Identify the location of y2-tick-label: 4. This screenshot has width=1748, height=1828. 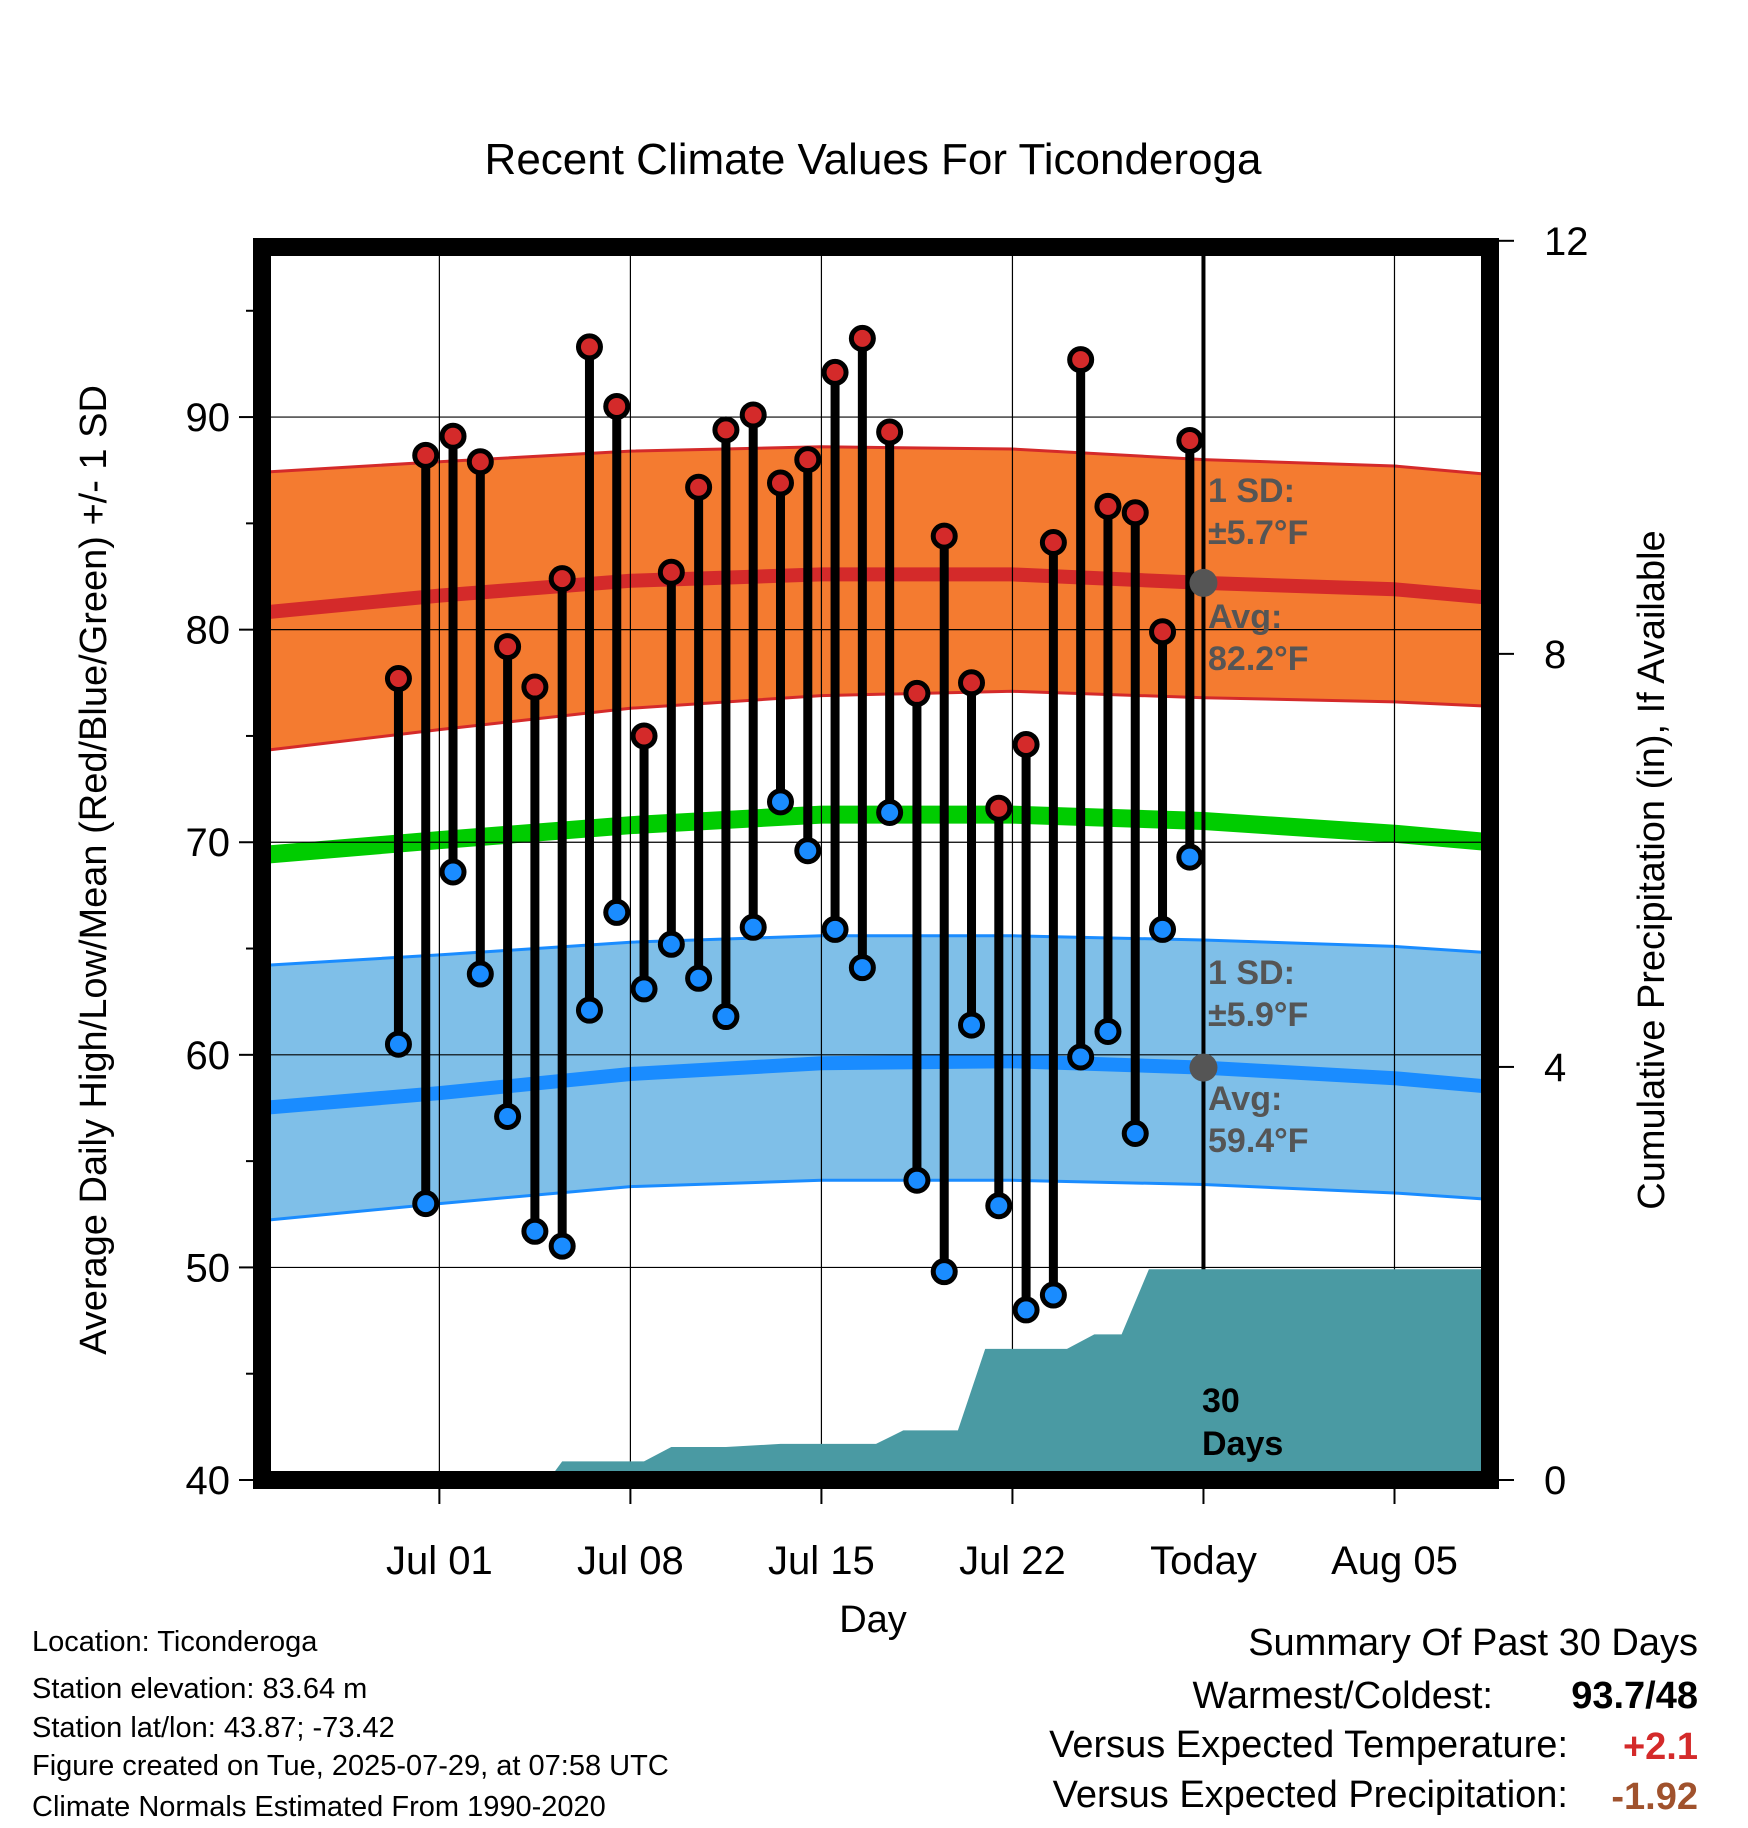
(1555, 1068).